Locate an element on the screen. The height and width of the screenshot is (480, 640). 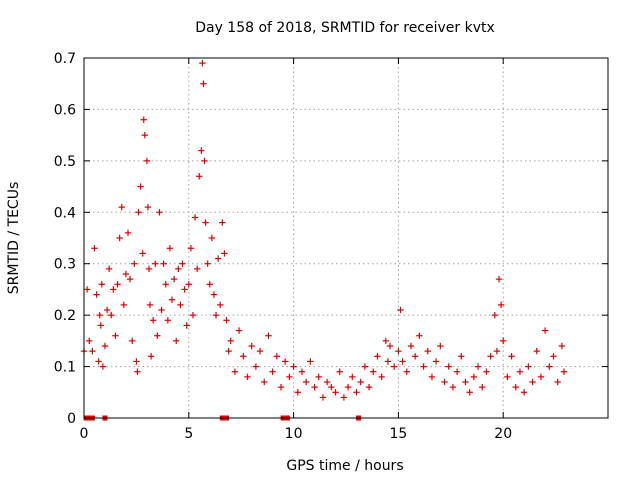
x-tick-label: 0 is located at coordinates (84, 434).